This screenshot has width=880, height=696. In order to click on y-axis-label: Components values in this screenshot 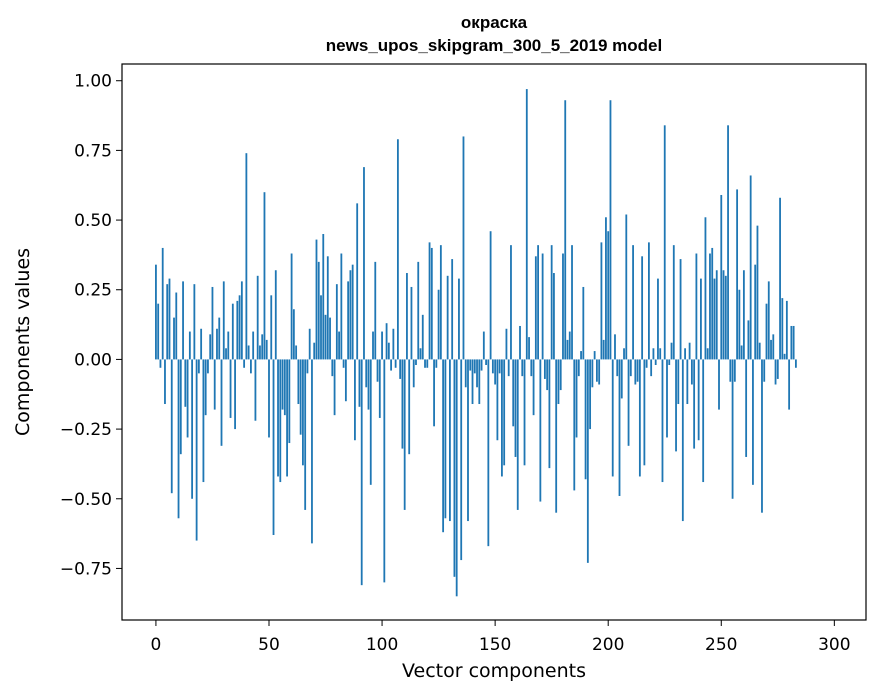, I will do `click(23, 342)`.